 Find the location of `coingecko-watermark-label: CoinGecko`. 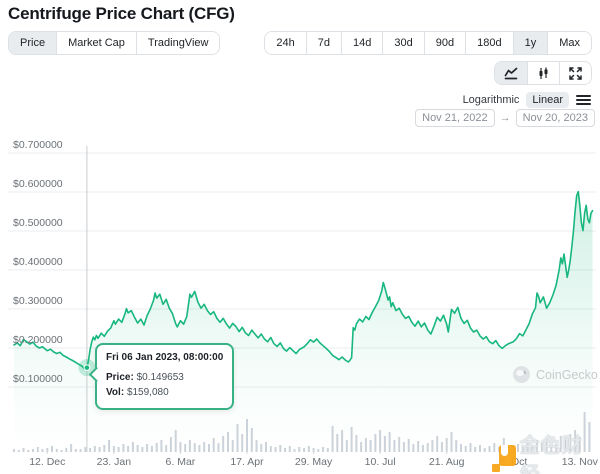

coingecko-watermark-label: CoinGecko is located at coordinates (567, 374).